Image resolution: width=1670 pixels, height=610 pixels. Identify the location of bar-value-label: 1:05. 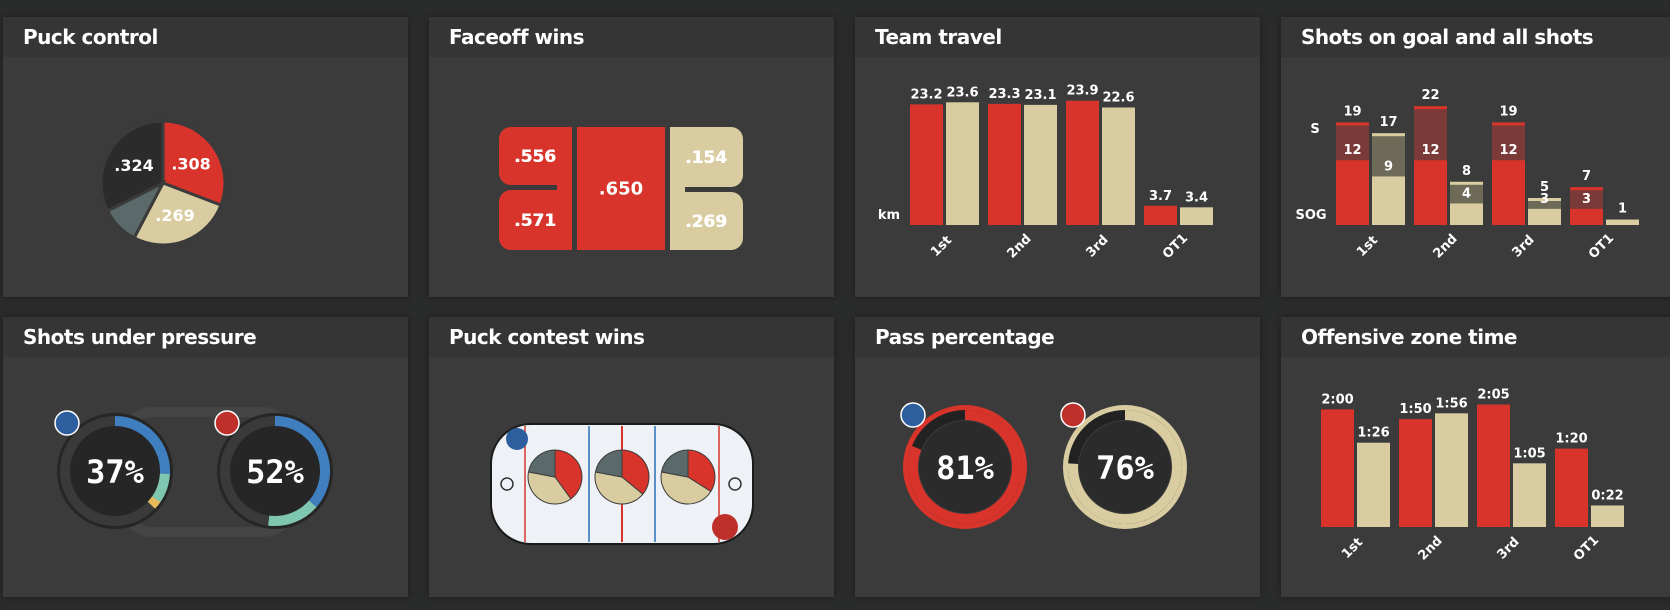
(1529, 453).